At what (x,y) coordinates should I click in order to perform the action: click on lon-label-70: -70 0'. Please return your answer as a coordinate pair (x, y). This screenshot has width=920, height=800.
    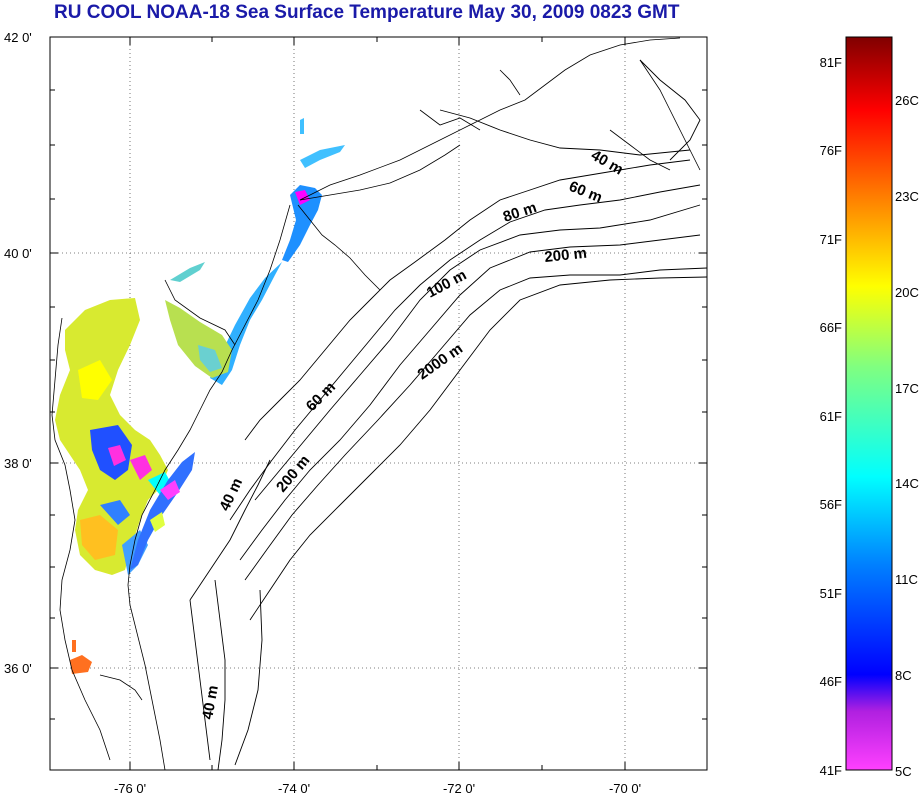
    Looking at the image, I should click on (625, 788).